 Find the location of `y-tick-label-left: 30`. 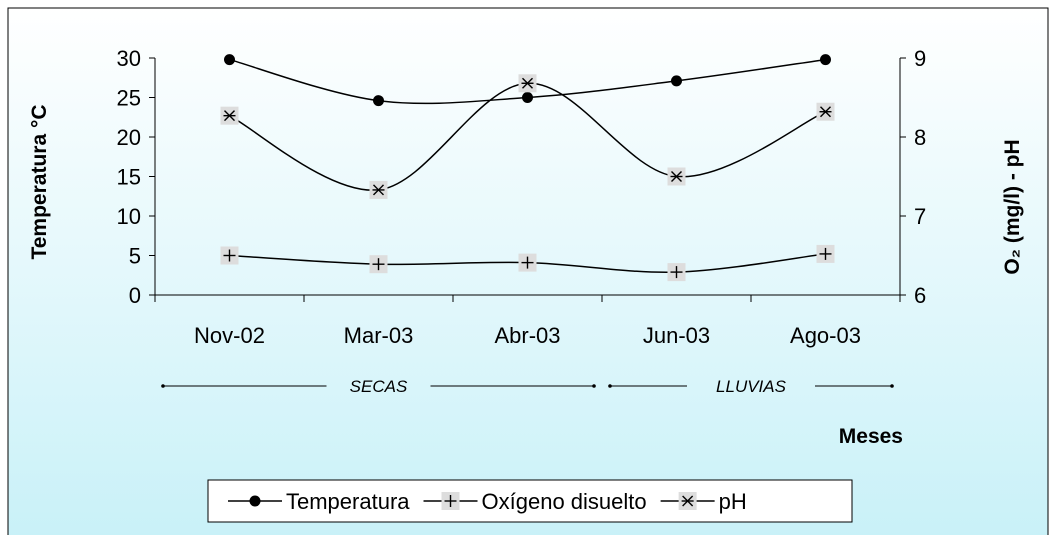

y-tick-label-left: 30 is located at coordinates (129, 58).